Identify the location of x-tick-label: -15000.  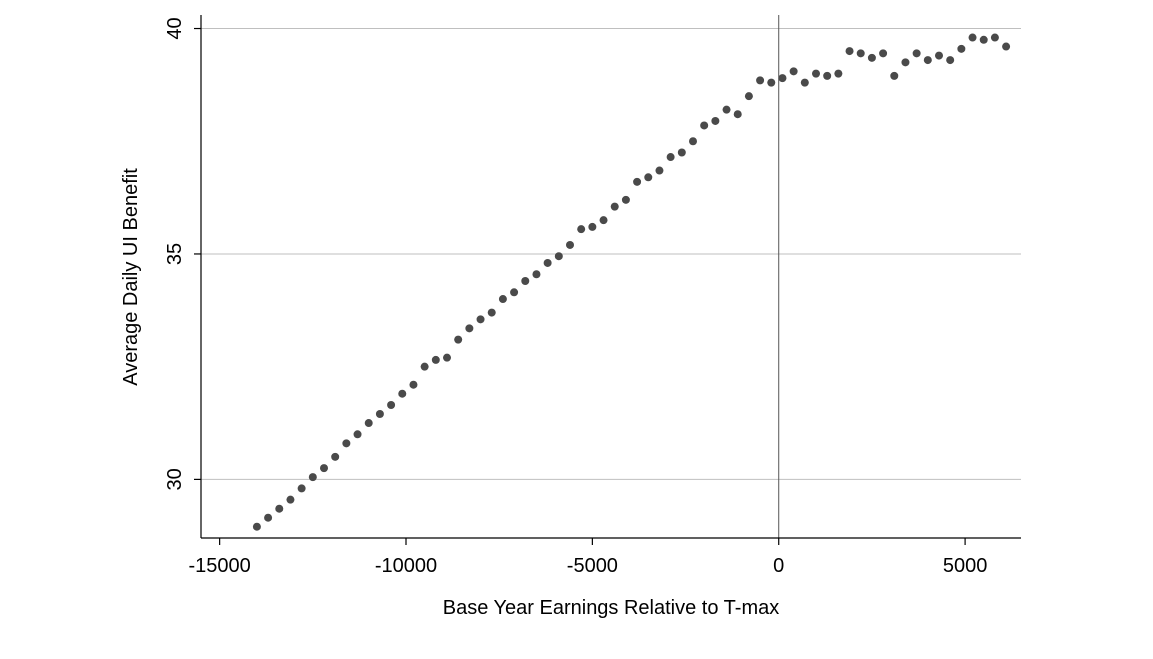
(219, 566).